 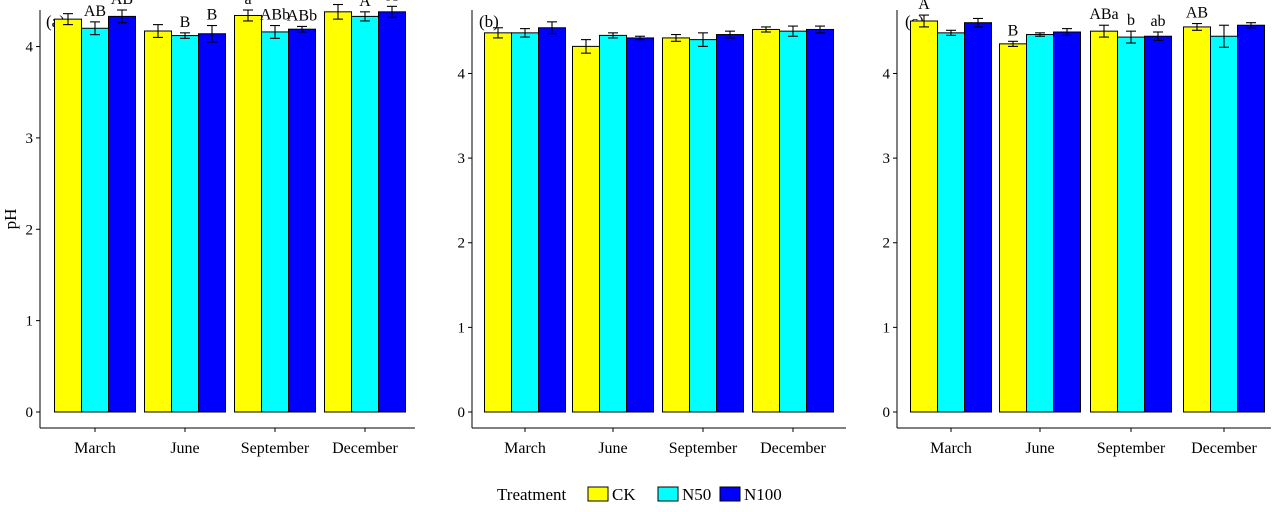 I want to click on panel-label: (b), so click(x=489, y=21).